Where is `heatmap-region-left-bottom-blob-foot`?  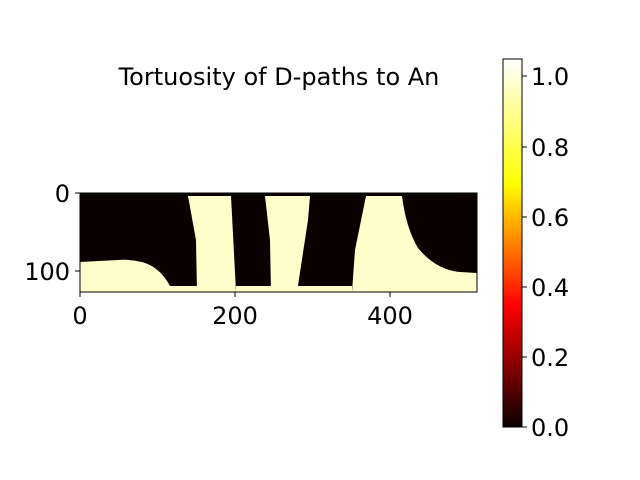
heatmap-region-left-bottom-blob-foot is located at coordinates (183, 289).